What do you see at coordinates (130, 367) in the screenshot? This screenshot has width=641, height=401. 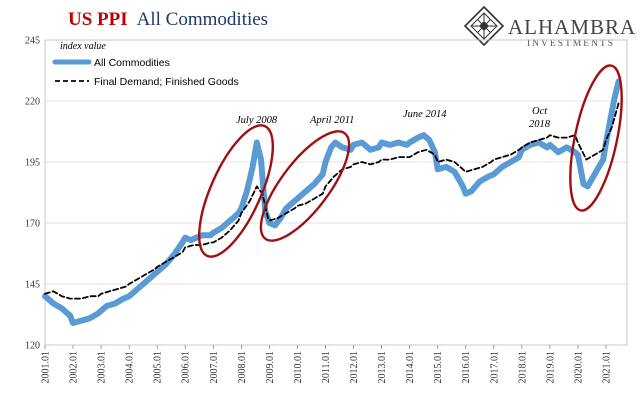 I see `x-tick-label-2004.01: 2004.01` at bounding box center [130, 367].